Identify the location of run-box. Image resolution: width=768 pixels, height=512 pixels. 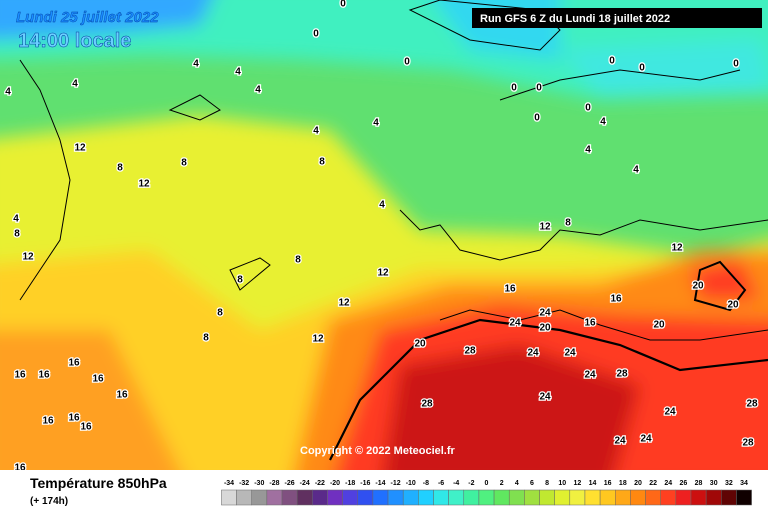
(617, 18).